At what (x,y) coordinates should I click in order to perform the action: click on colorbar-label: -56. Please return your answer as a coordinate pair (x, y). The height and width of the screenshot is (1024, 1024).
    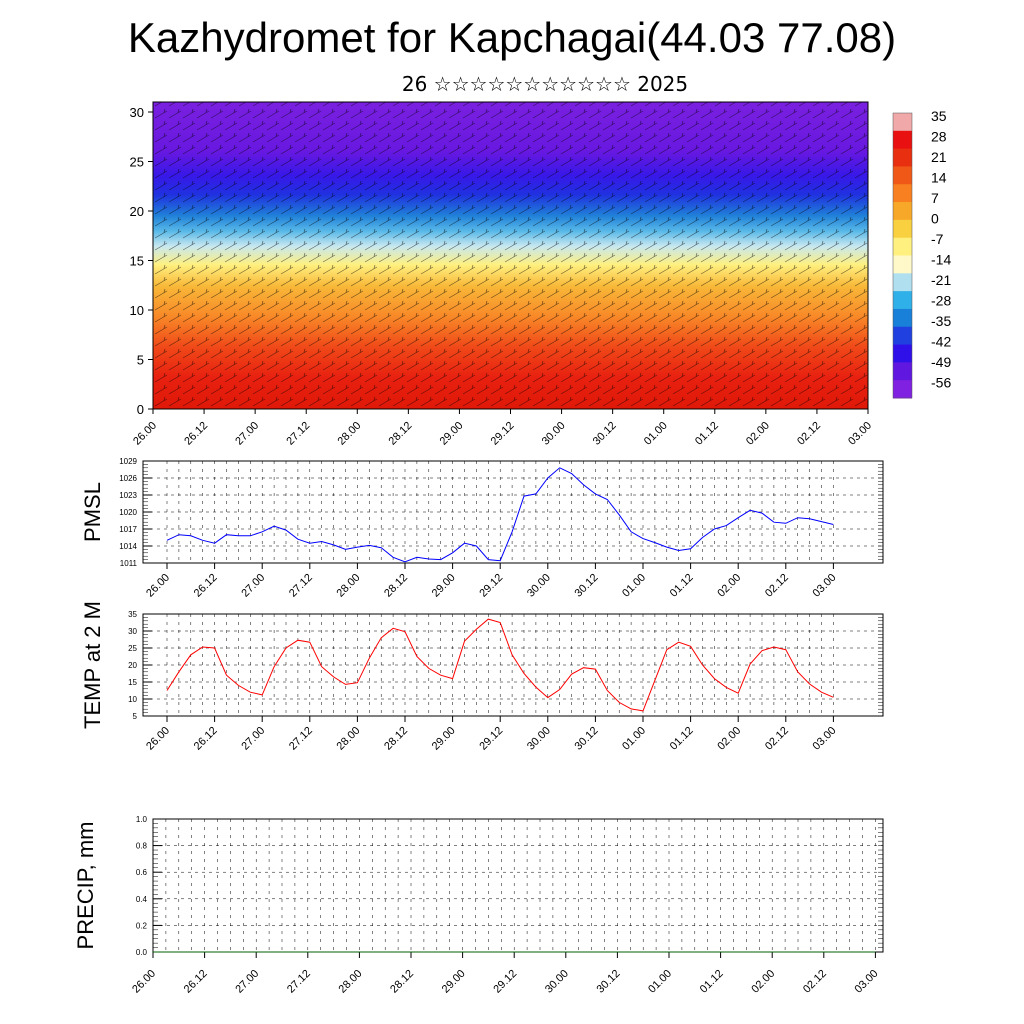
    Looking at the image, I should click on (941, 383).